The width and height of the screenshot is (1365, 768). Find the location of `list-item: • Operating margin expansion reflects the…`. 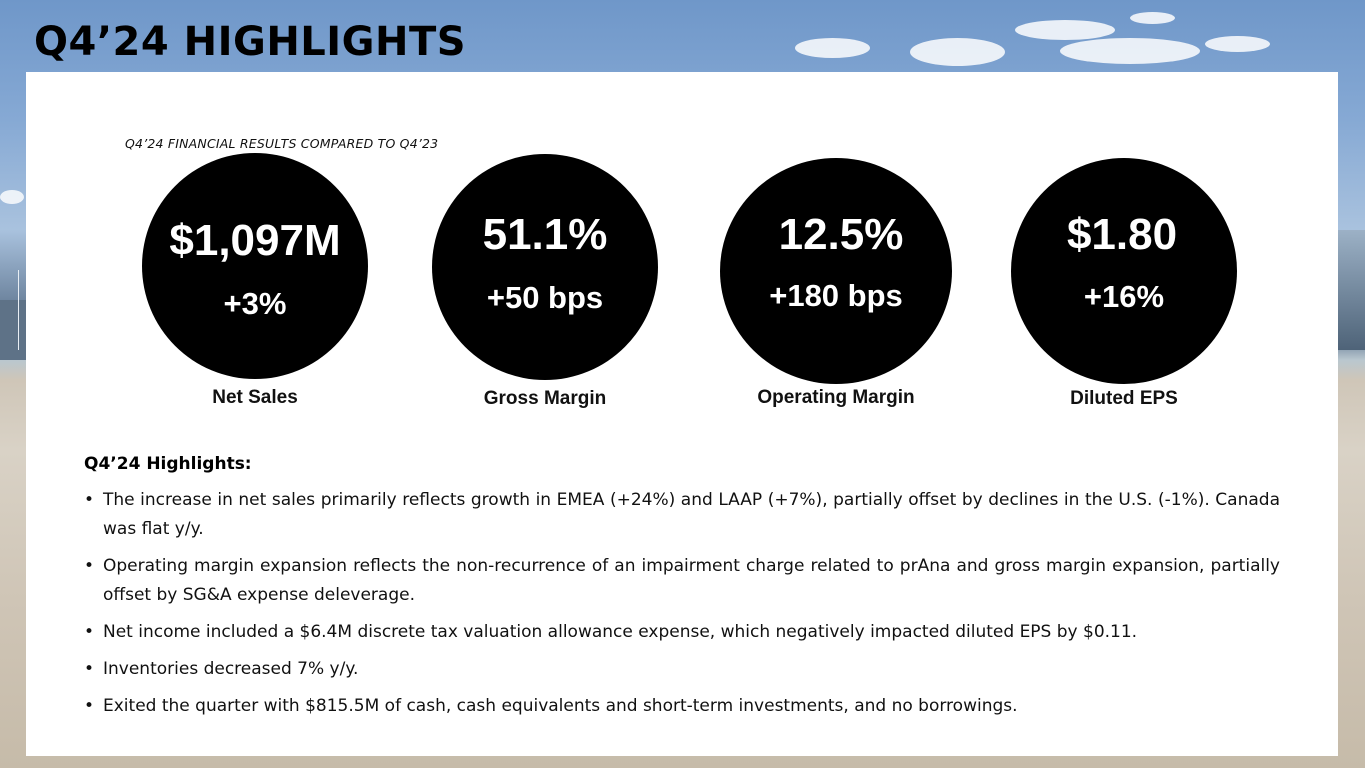

list-item: • Operating margin expansion reflects the… is located at coordinates (682, 581).